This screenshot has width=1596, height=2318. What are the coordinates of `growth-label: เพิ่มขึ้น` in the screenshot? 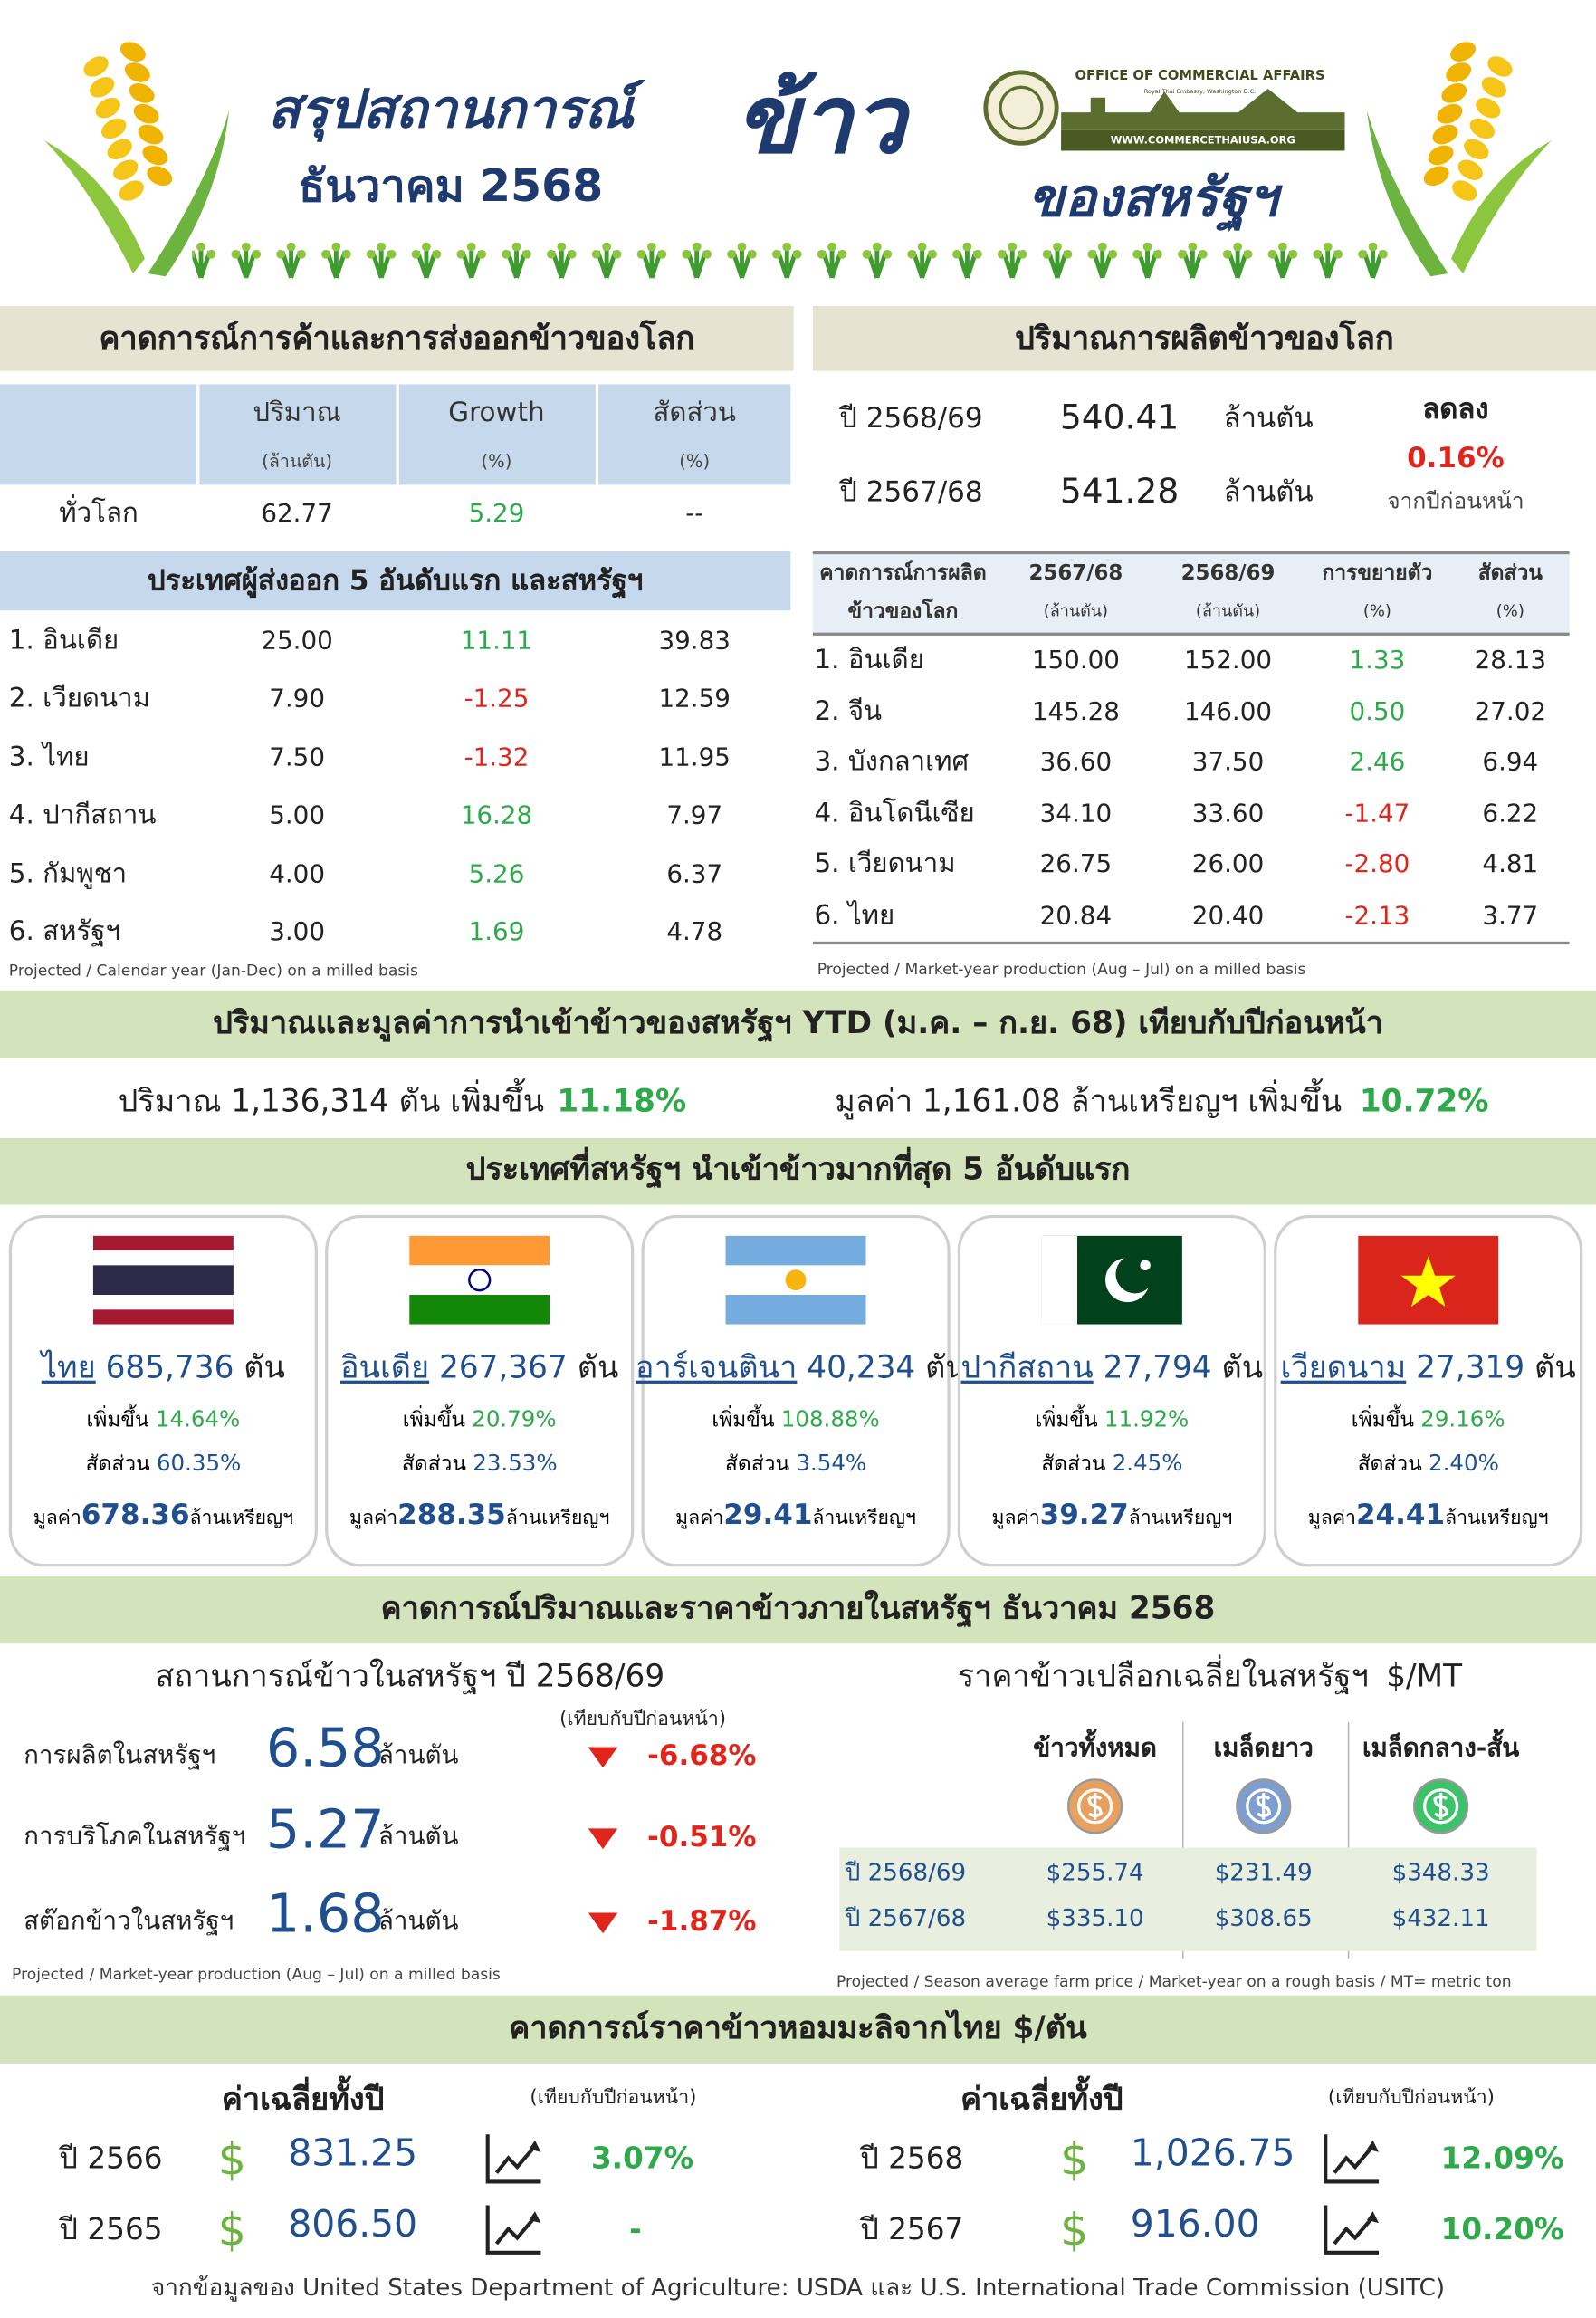 It's located at (1066, 1420).